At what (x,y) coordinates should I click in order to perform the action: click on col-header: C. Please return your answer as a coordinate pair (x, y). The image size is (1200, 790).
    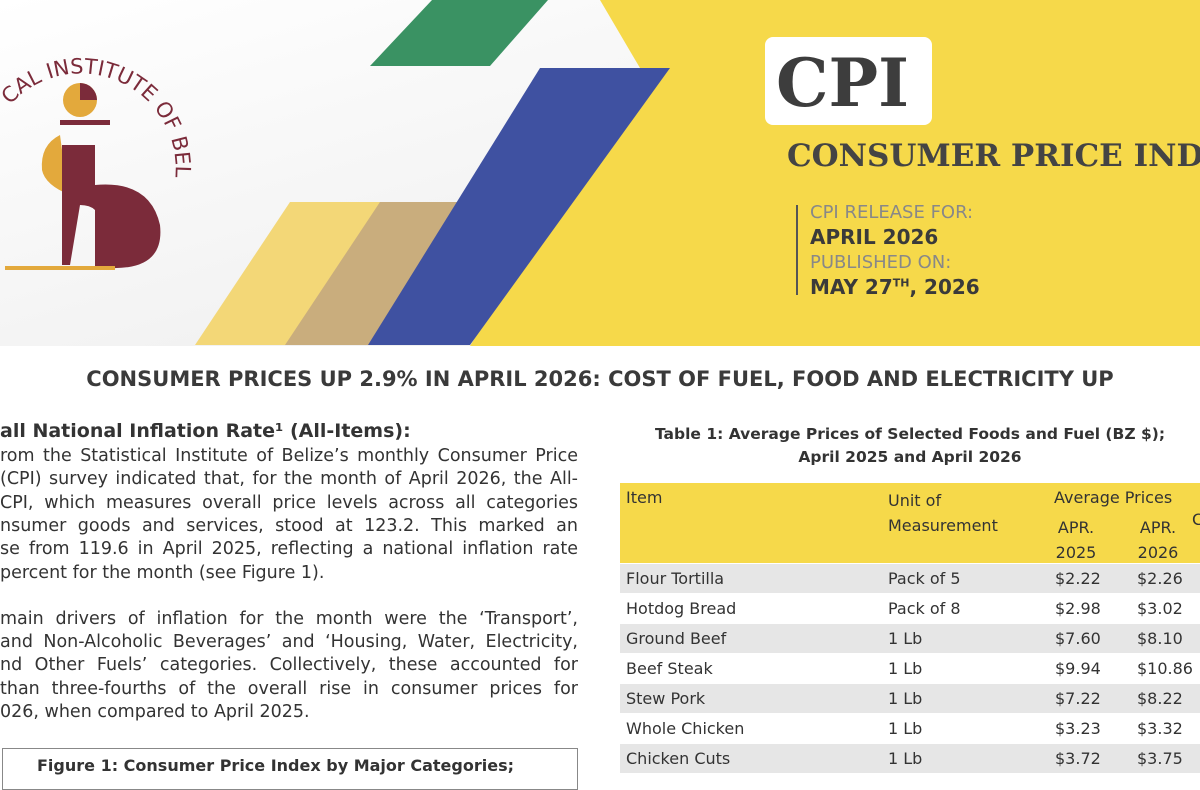
    Looking at the image, I should click on (1196, 519).